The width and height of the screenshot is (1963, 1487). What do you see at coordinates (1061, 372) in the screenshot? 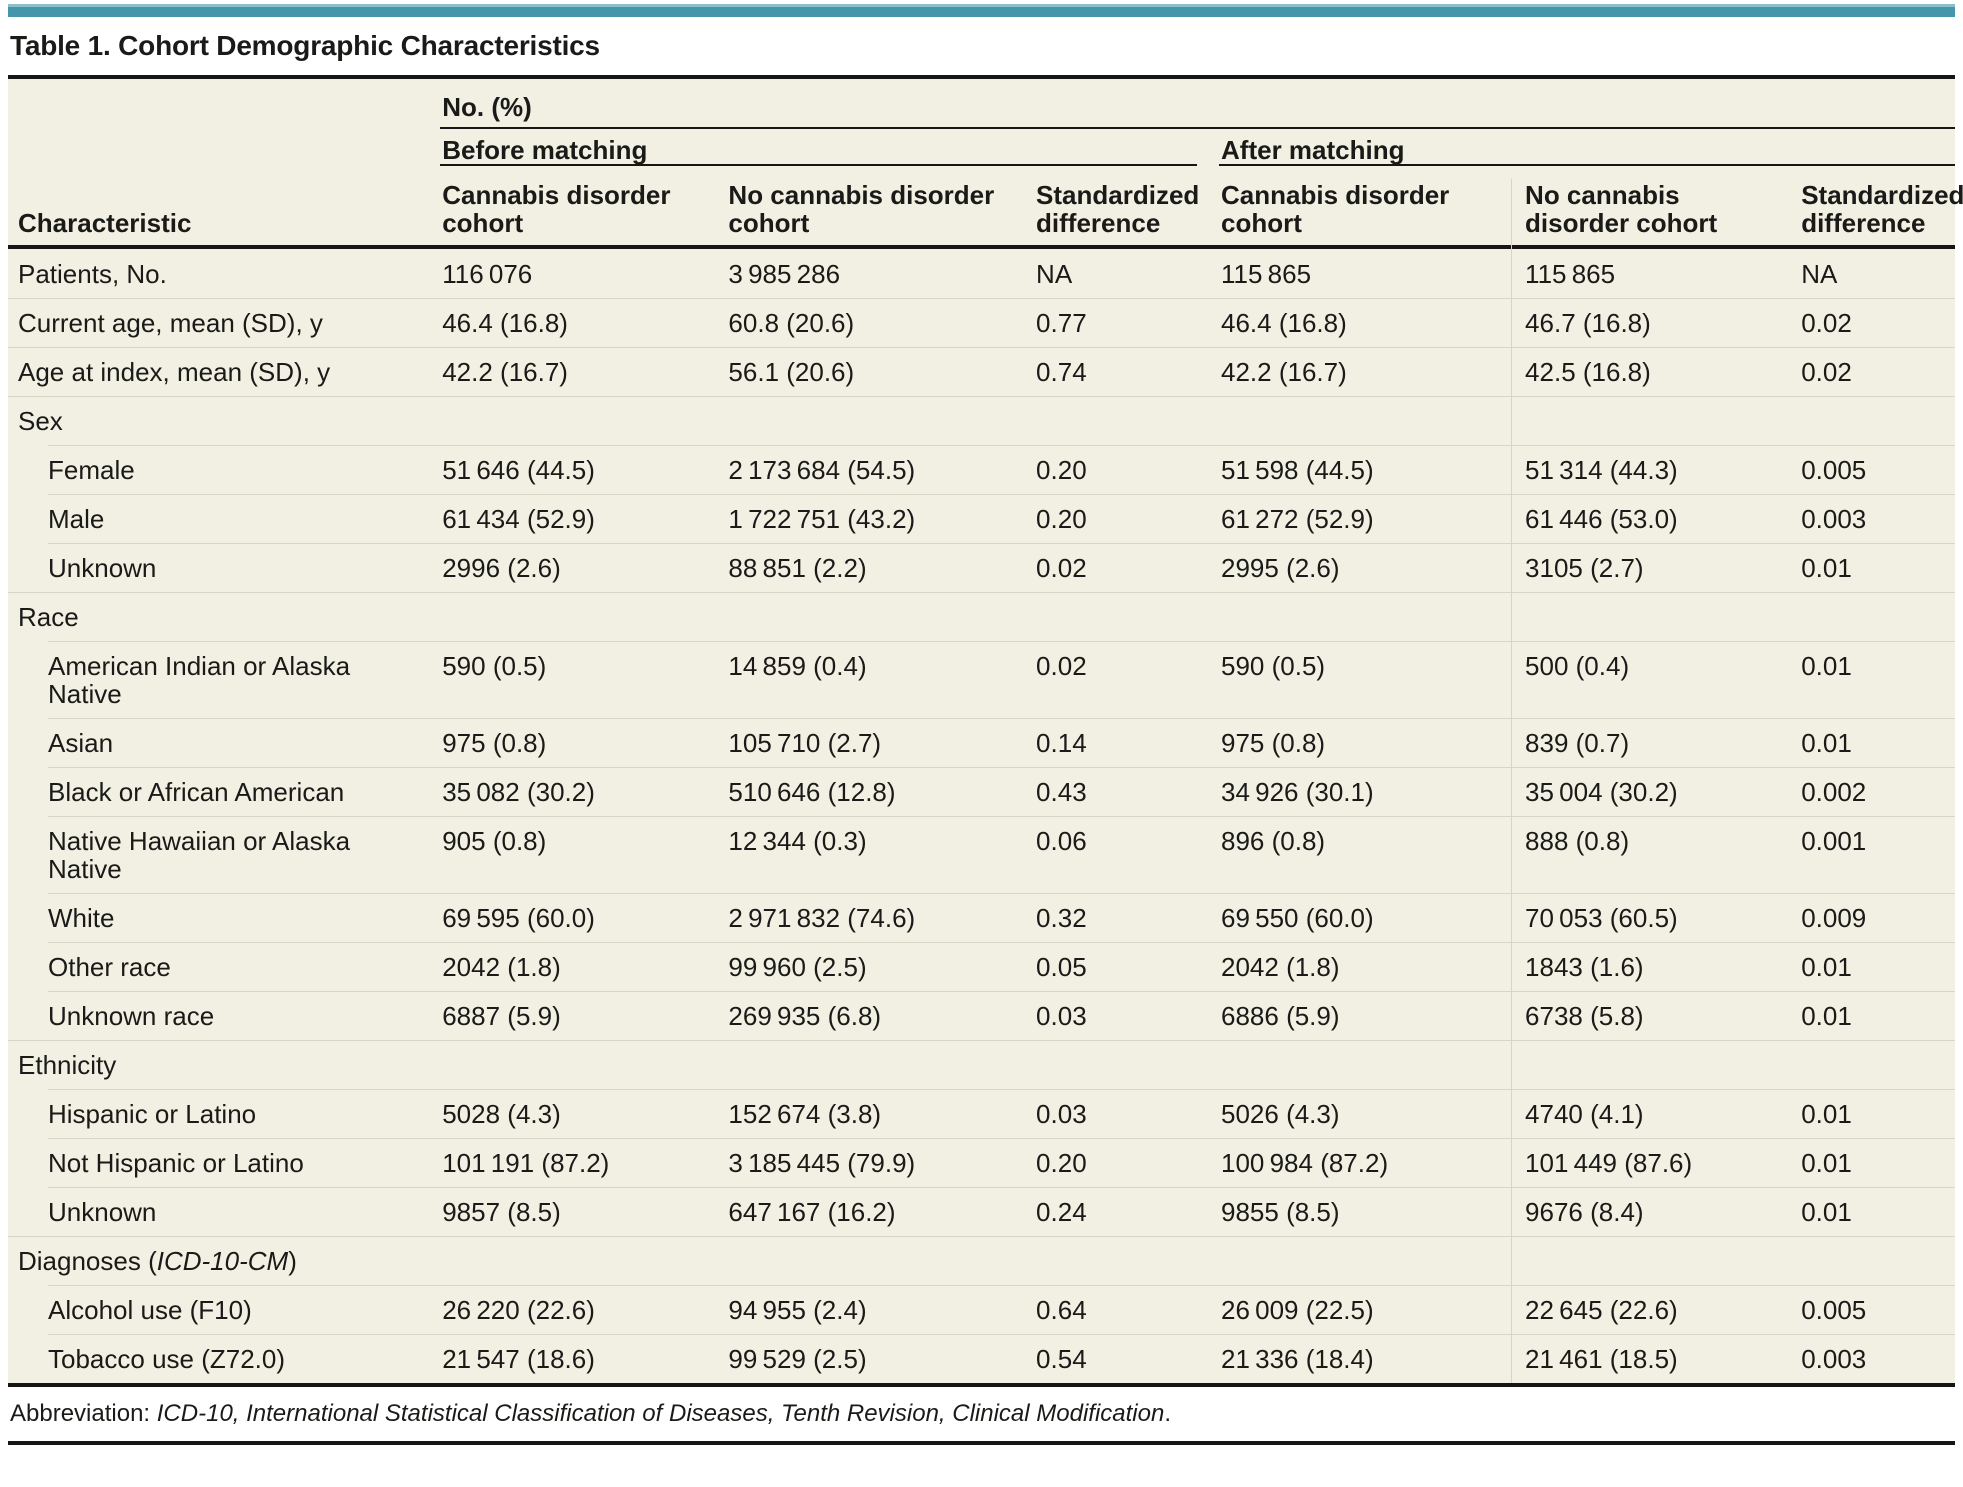
I see `cell-value: 0.74` at bounding box center [1061, 372].